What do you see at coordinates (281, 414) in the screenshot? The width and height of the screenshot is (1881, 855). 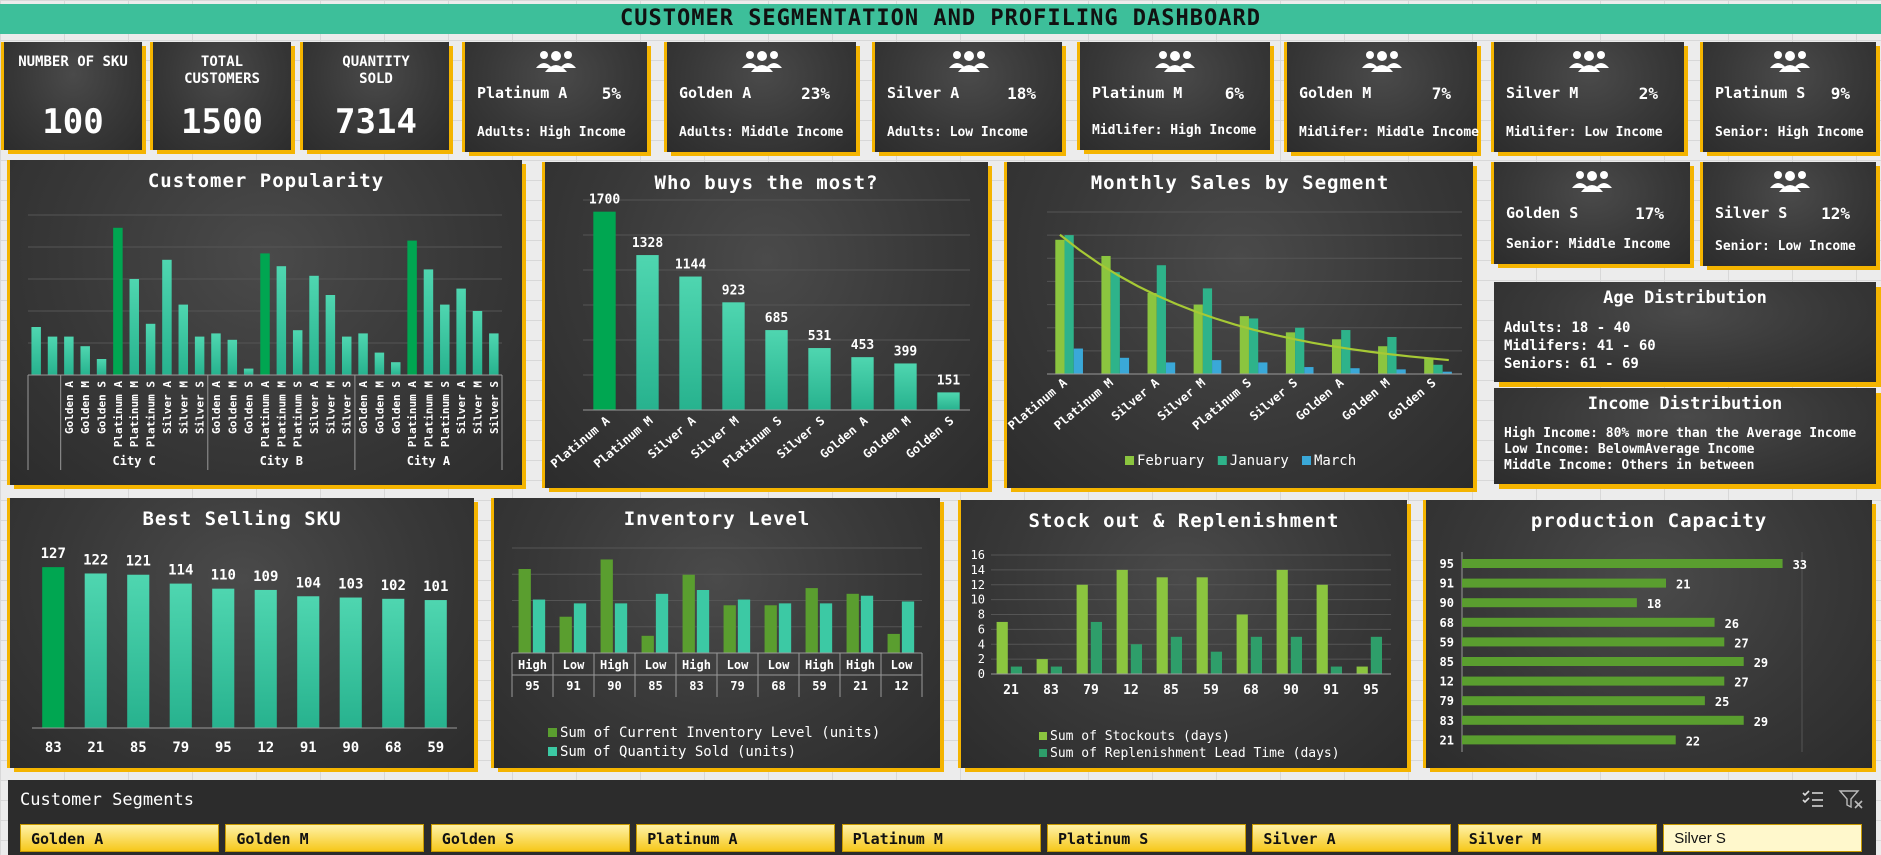 I see `x-tick-label: Platinum M` at bounding box center [281, 414].